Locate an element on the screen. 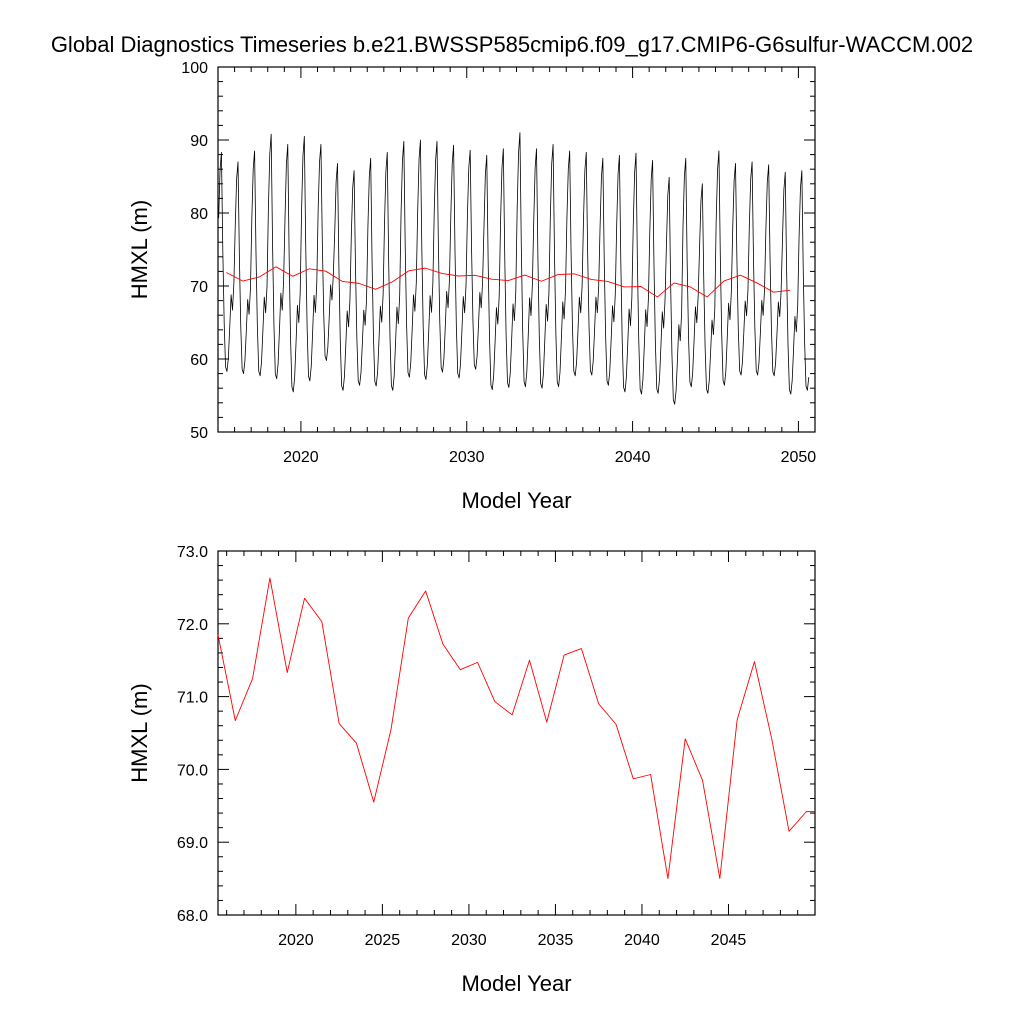  bottom-xtick-label: 2030 is located at coordinates (469, 940).